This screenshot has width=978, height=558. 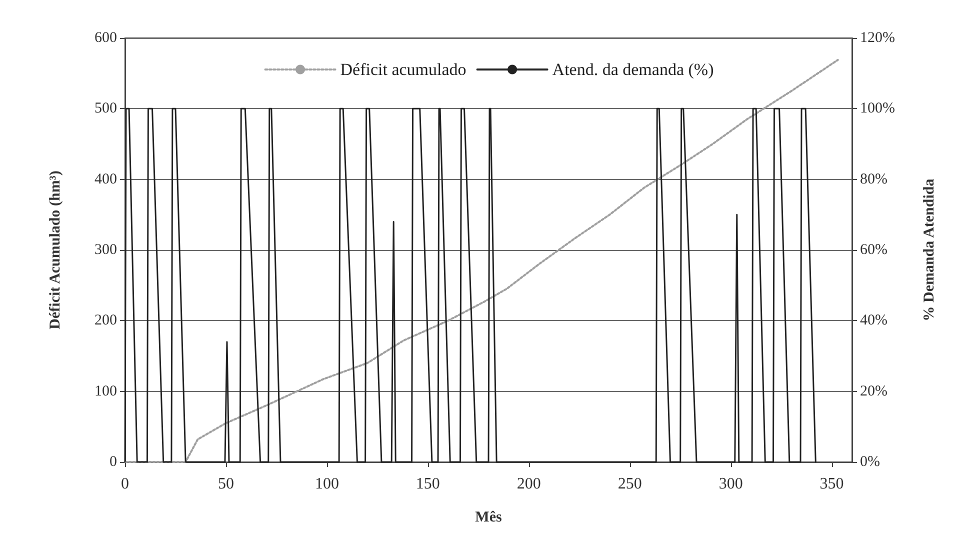 What do you see at coordinates (105, 179) in the screenshot?
I see `y-tick-label: 400` at bounding box center [105, 179].